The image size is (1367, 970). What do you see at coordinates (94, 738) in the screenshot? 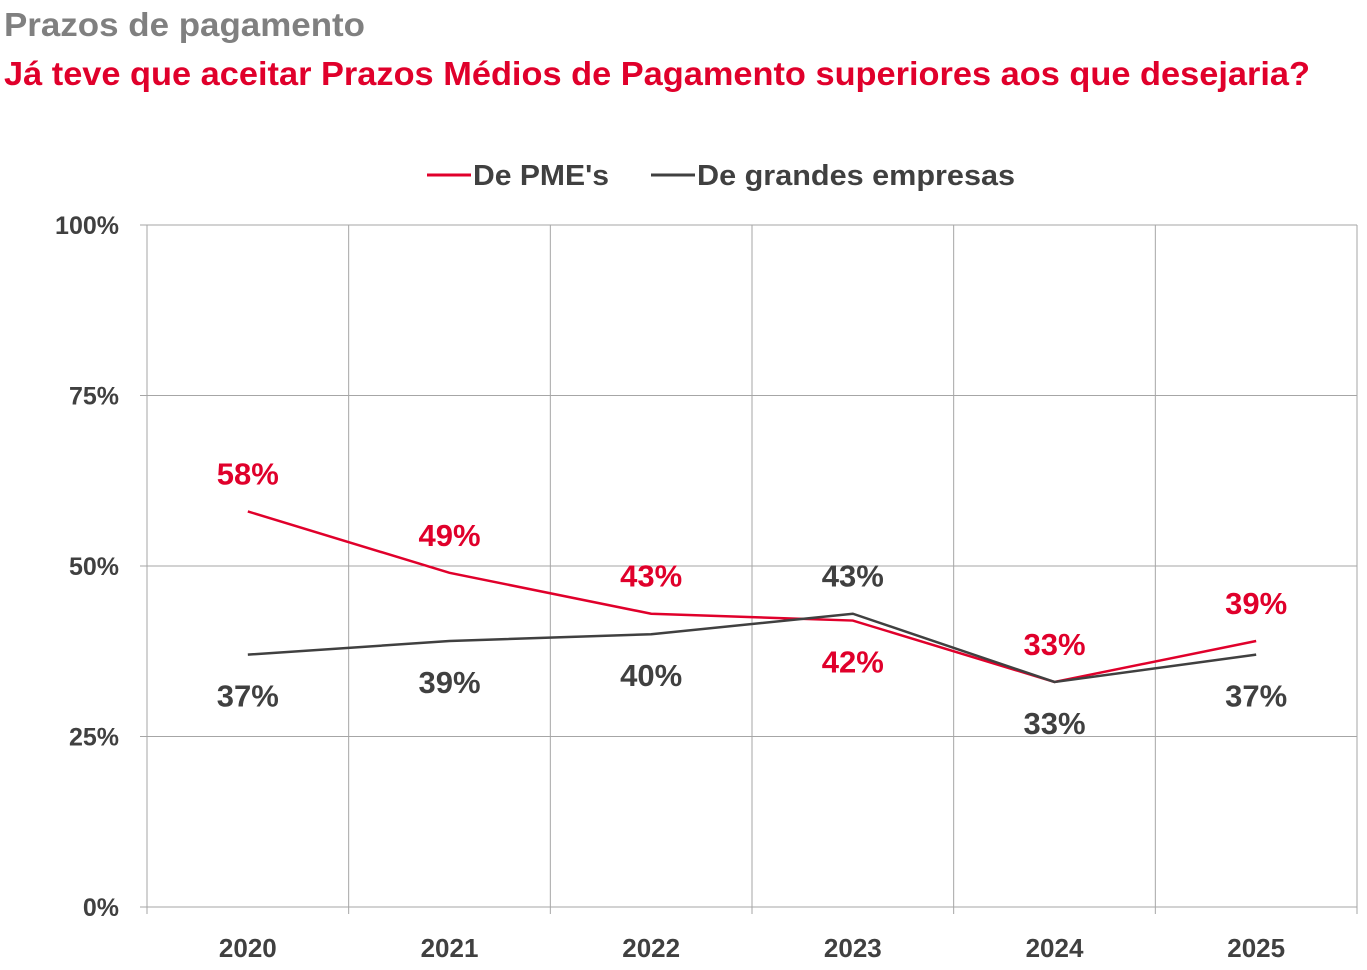
I see `y-tick-label: 25%` at bounding box center [94, 738].